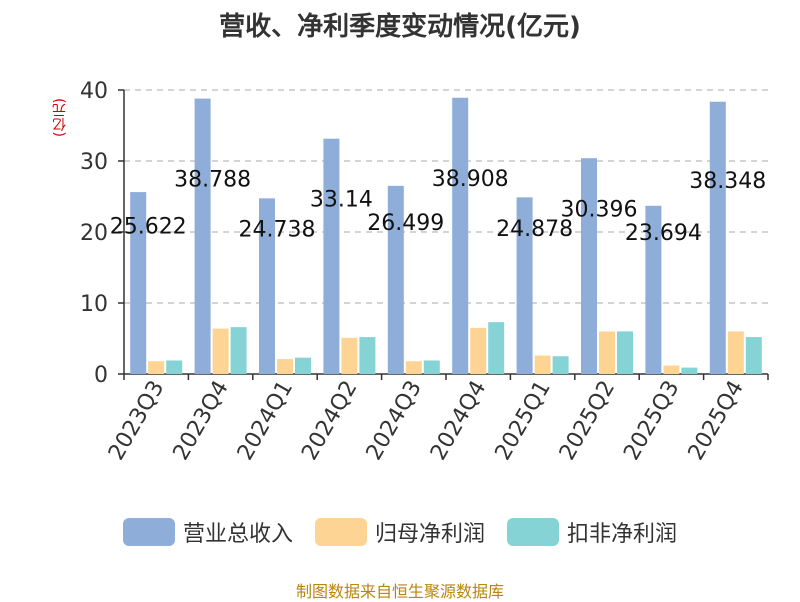 The height and width of the screenshot is (602, 800). Describe the element at coordinates (341, 200) in the screenshot. I see `data-label-revenue: 33.14` at that location.